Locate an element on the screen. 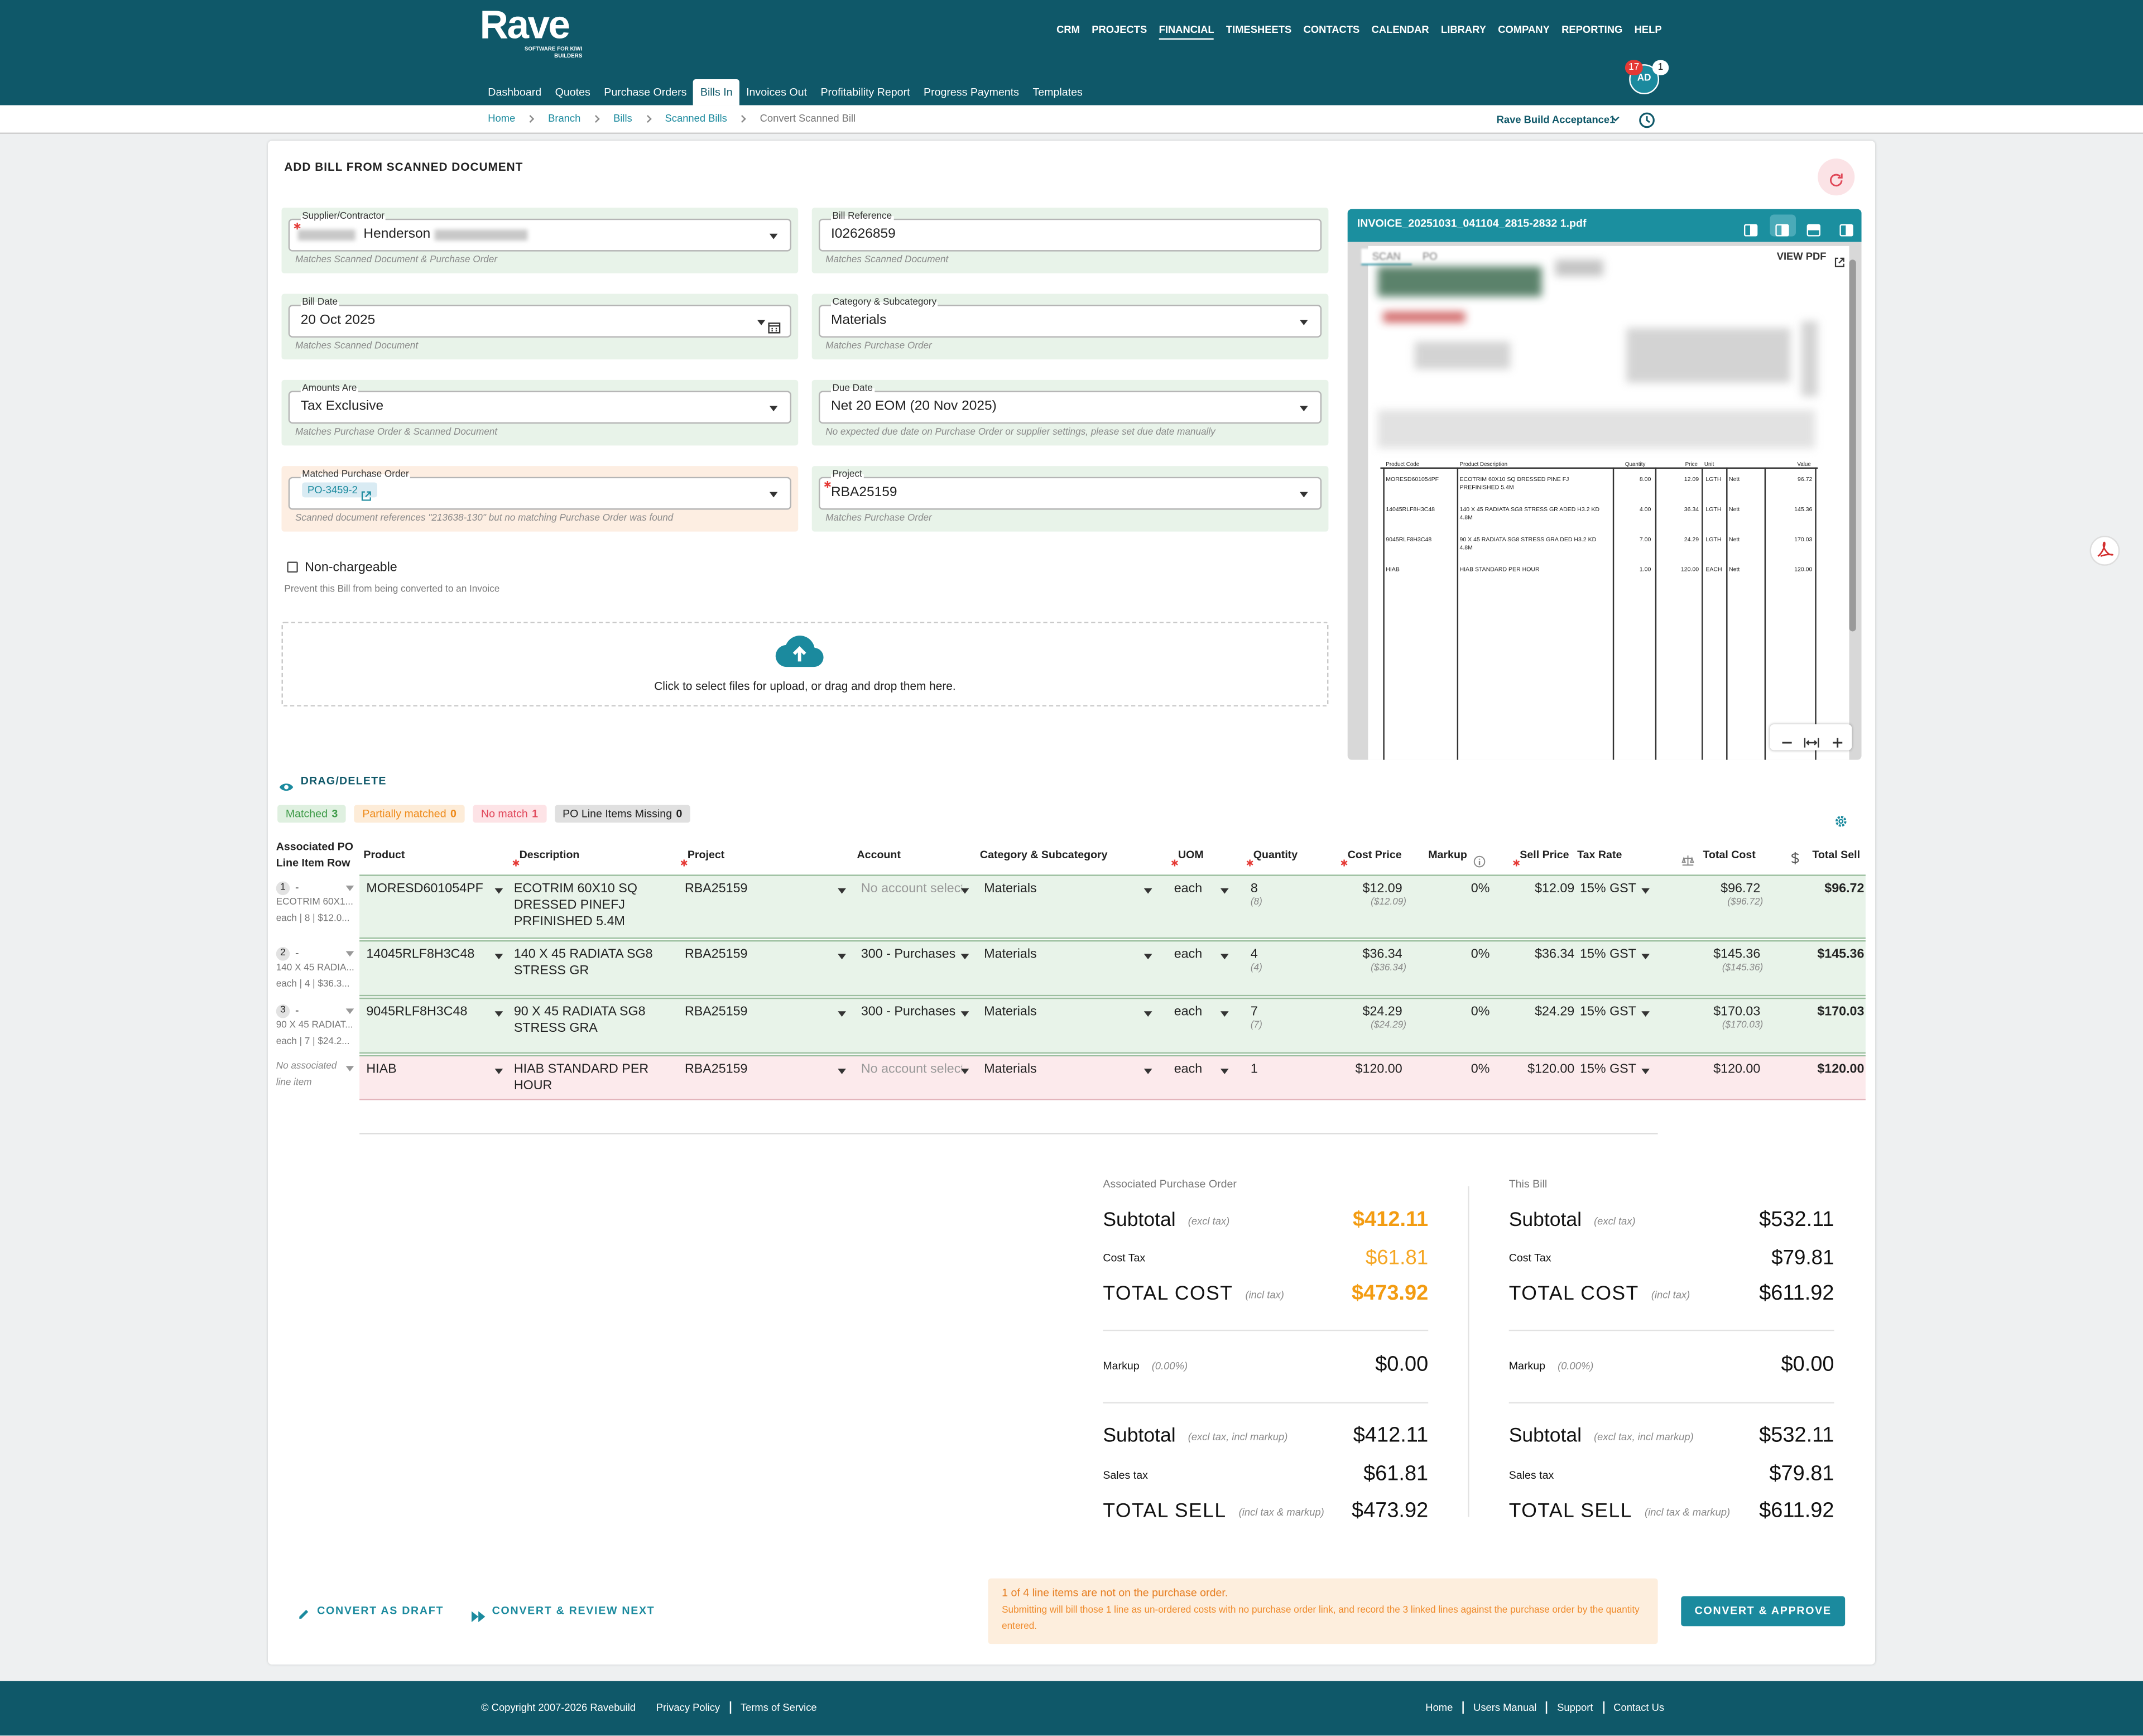 This screenshot has height=1736, width=2143. cell-product: 14045RLF8H3C48 is located at coordinates (421, 955).